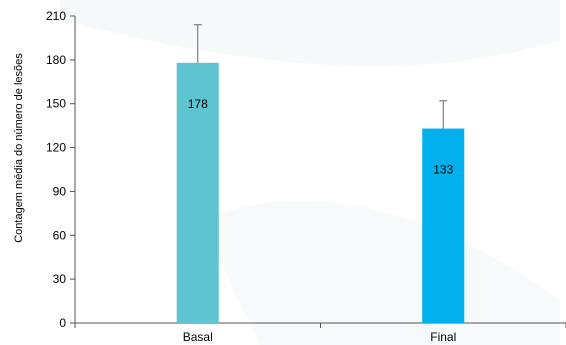 Image resolution: width=566 pixels, height=345 pixels. I want to click on y-tick-label: 90, so click(60, 191).